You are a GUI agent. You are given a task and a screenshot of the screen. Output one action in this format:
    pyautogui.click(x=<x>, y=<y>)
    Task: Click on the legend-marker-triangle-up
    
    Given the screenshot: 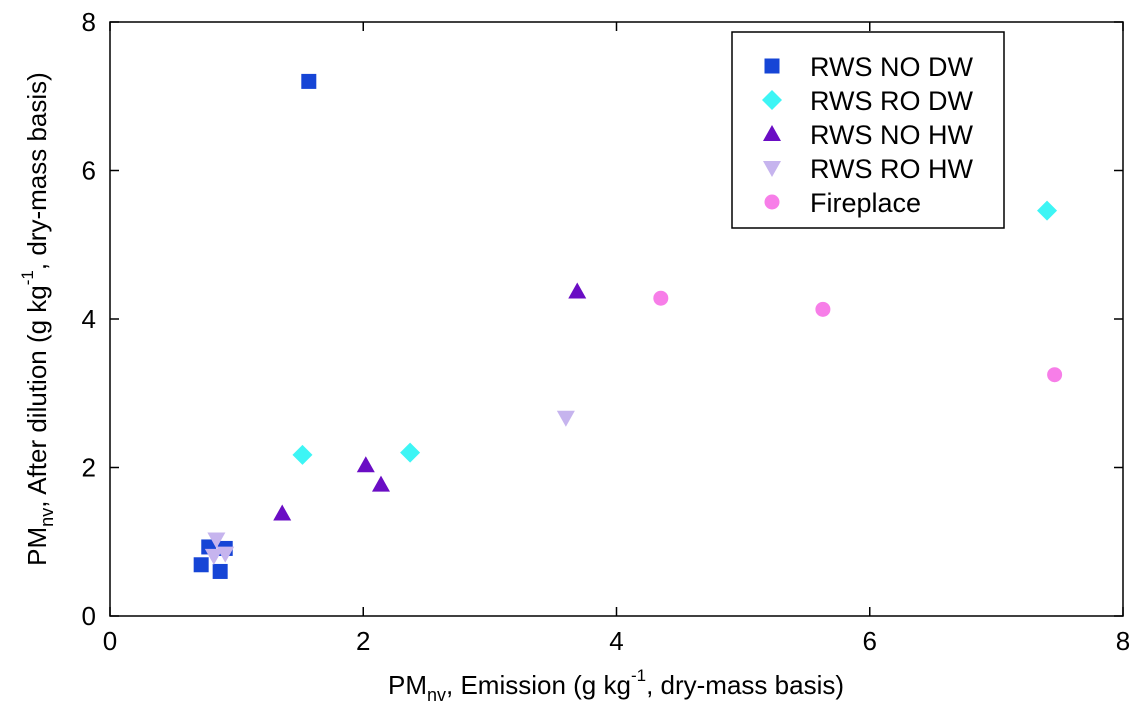 What is the action you would take?
    pyautogui.click(x=772, y=133)
    